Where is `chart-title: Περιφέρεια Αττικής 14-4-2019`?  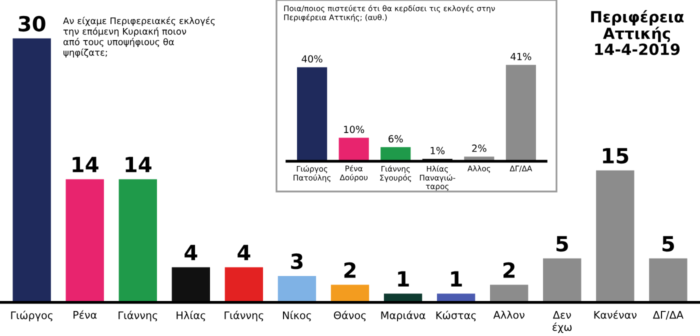 chart-title: Περιφέρεια Αττικής 14-4-2019 is located at coordinates (637, 33).